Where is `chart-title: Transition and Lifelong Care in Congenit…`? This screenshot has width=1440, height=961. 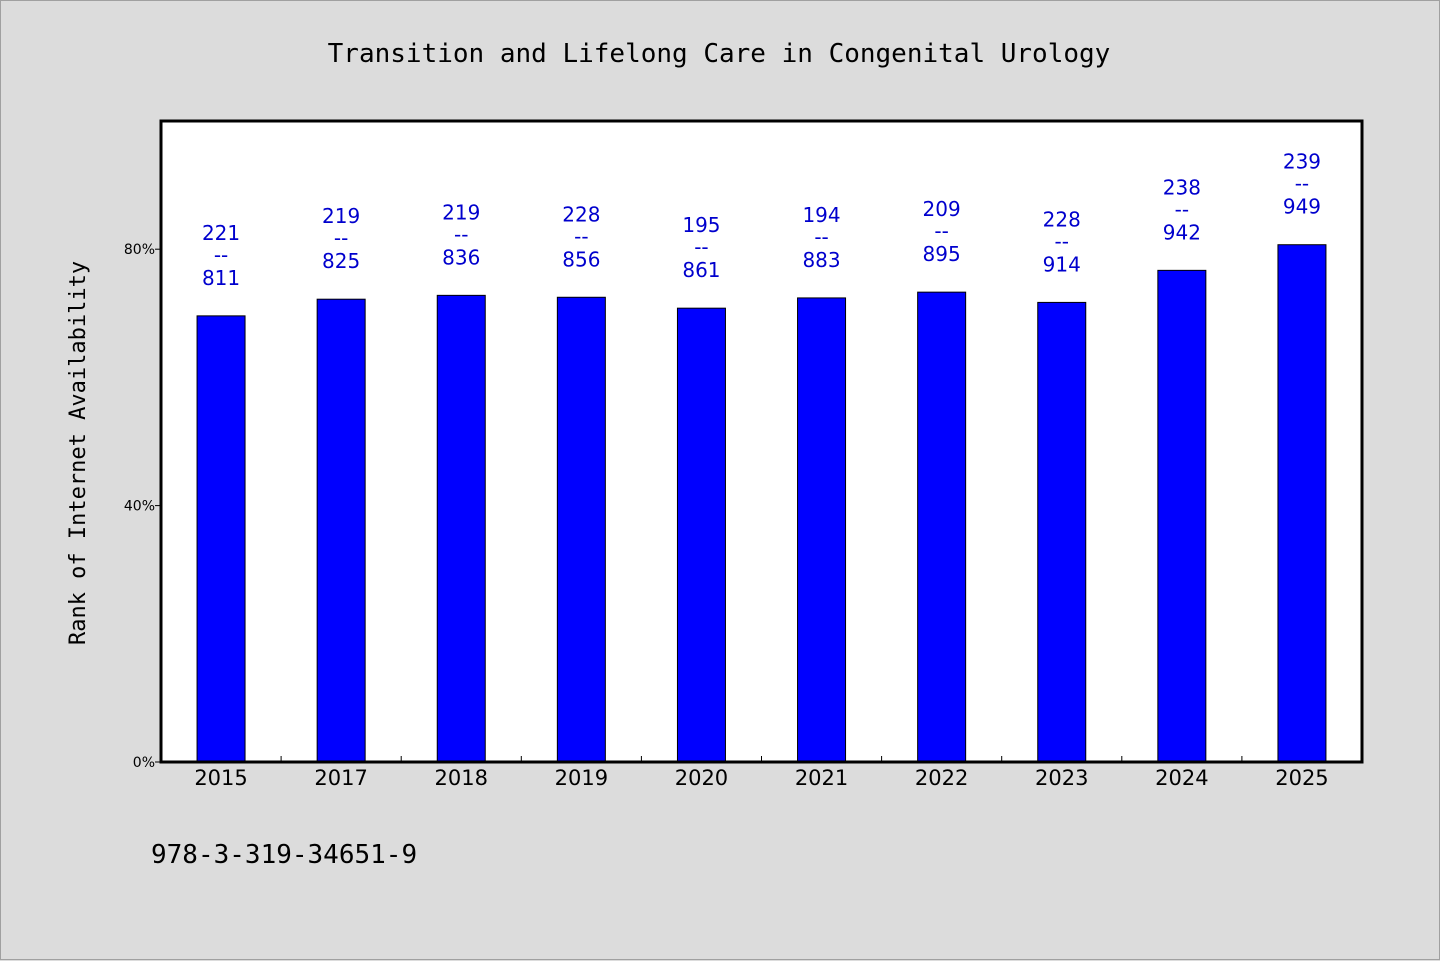 chart-title: Transition and Lifelong Care in Congenit… is located at coordinates (719, 54).